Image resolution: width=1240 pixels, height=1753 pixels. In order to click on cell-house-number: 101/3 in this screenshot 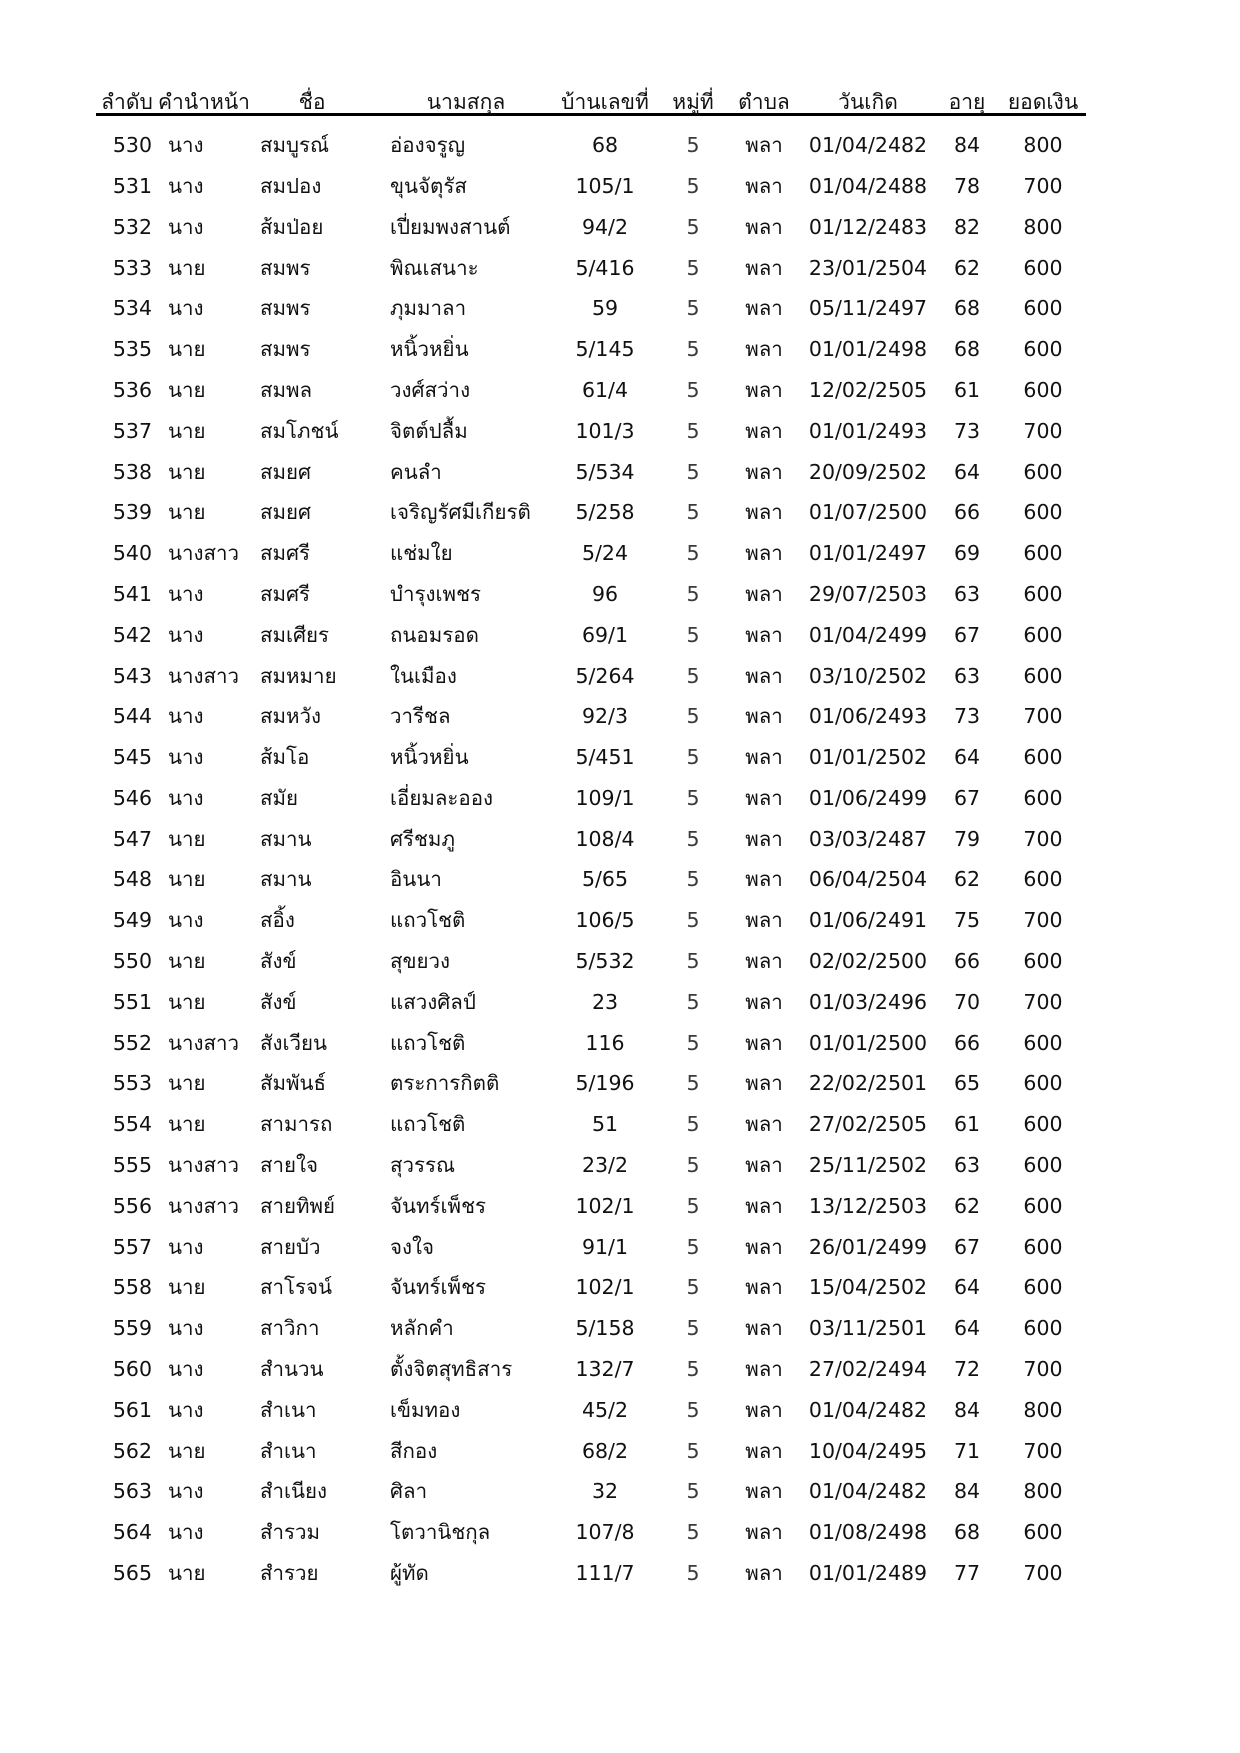, I will do `click(605, 430)`.